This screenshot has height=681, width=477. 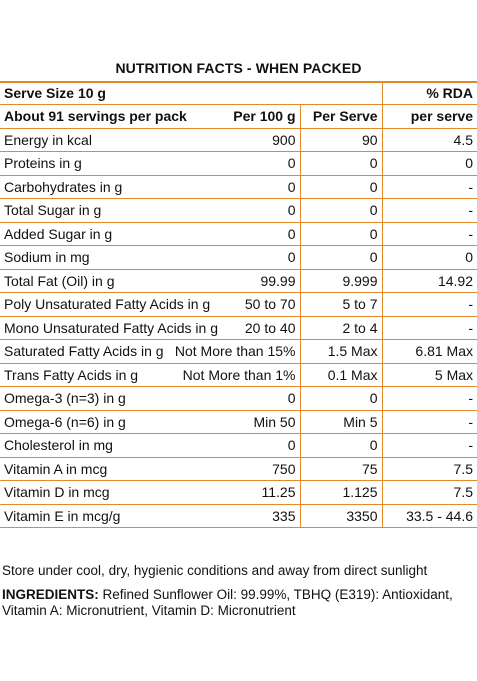 What do you see at coordinates (58, 445) in the screenshot?
I see `nutrient-name: Cholesterol in mg` at bounding box center [58, 445].